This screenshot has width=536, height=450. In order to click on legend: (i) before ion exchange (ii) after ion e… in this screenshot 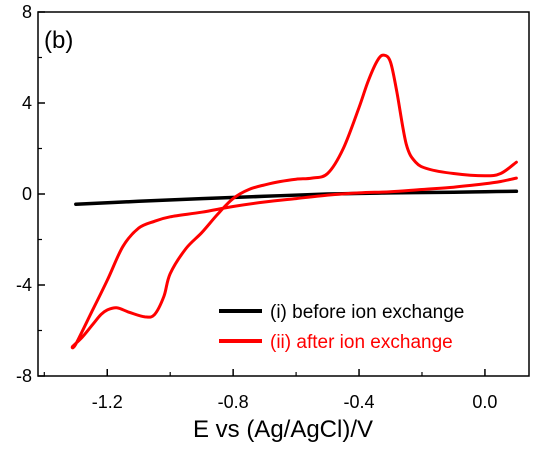, I will do `click(341, 327)`.